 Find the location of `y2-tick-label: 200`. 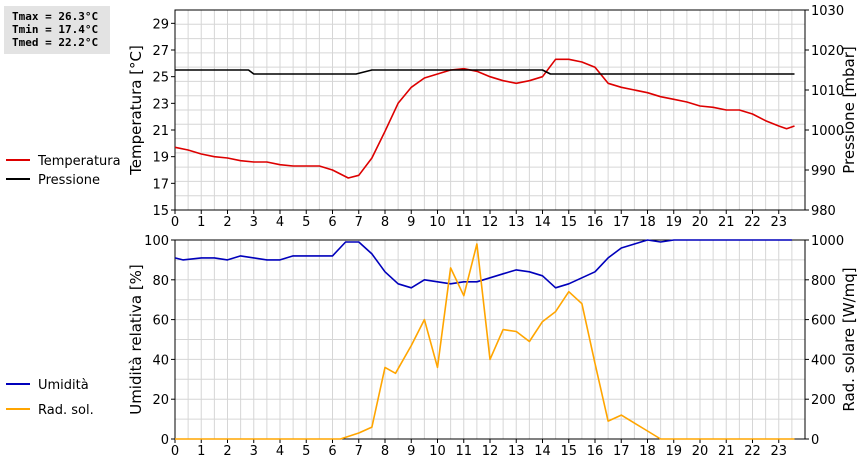

y2-tick-label: 200 is located at coordinates (823, 400).